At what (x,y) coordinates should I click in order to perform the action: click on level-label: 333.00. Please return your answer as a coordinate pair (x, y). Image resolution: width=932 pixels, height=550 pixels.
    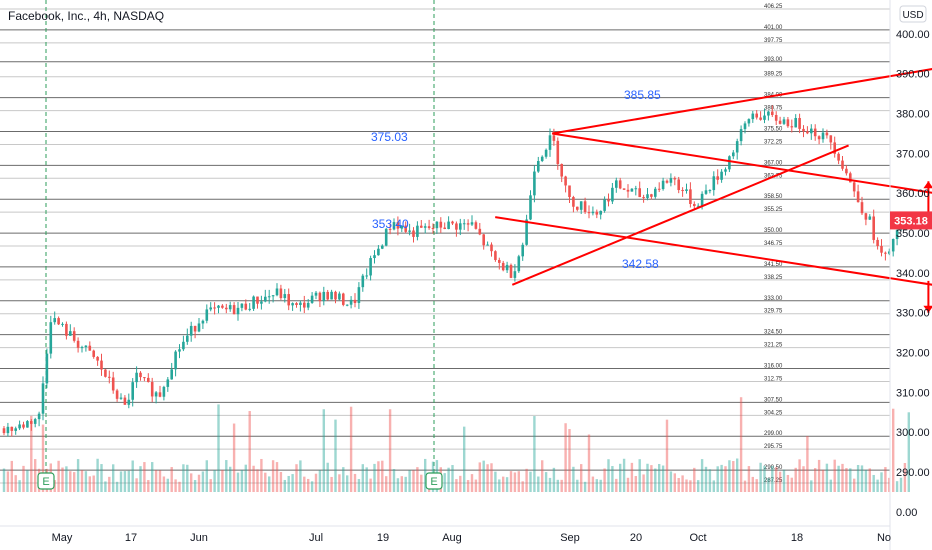
    Looking at the image, I should click on (773, 299).